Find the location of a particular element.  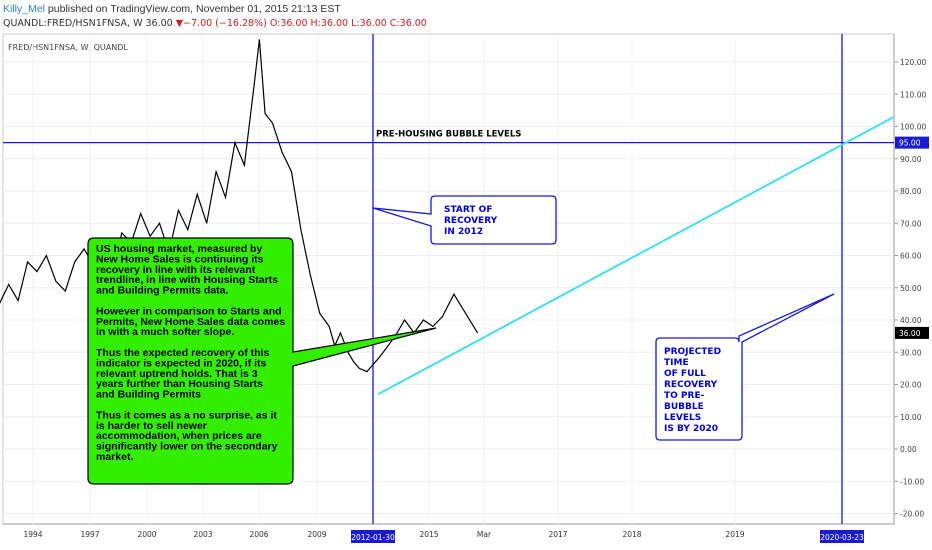

last-price-badge is located at coordinates (912, 332).